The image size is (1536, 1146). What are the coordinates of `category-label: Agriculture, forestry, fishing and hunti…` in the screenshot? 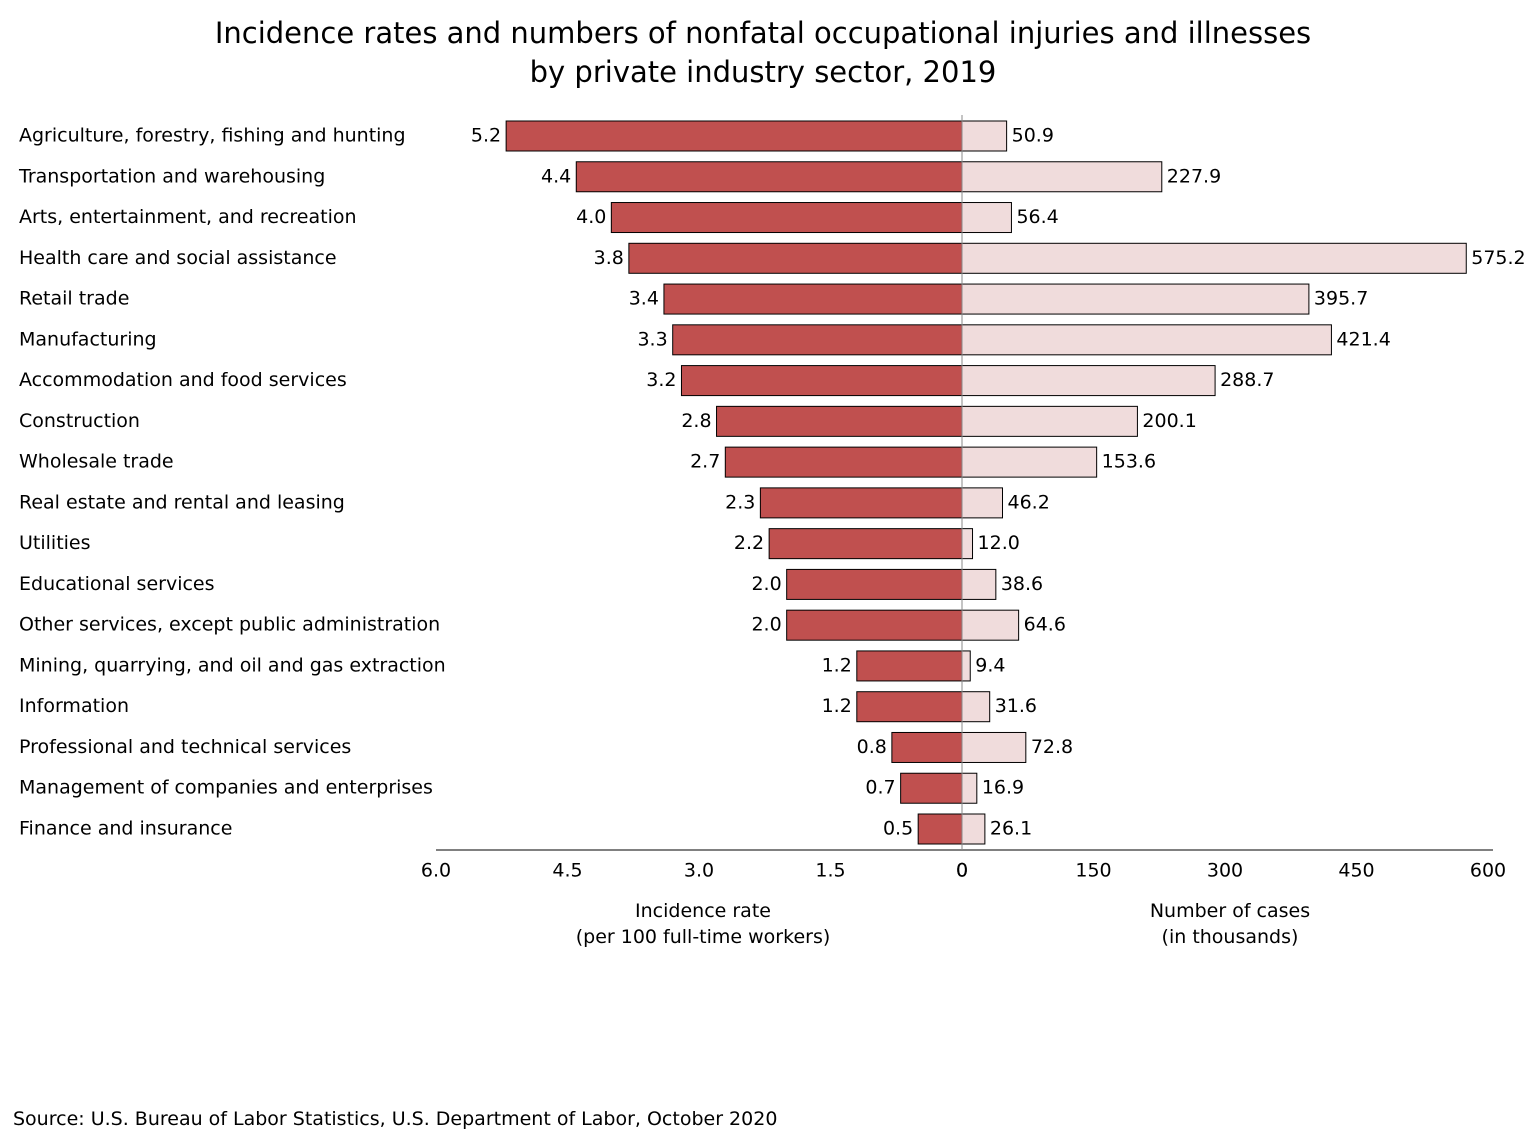 It's located at (212, 136).